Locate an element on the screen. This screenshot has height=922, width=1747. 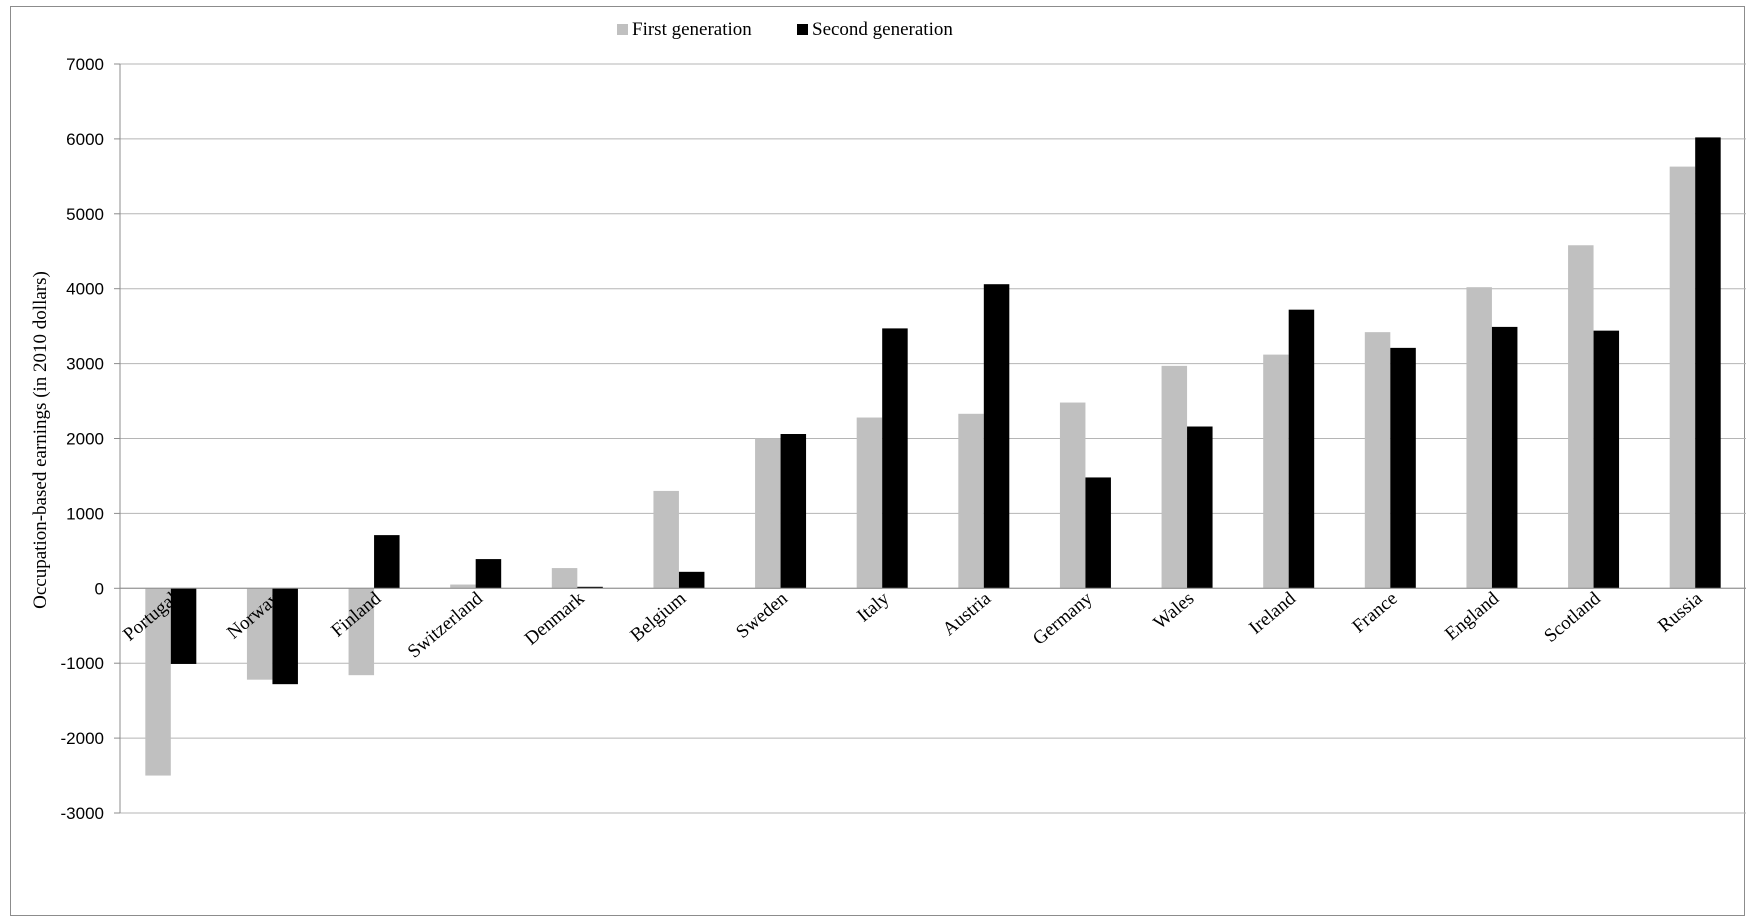
legend-swatch-second is located at coordinates (802, 29).